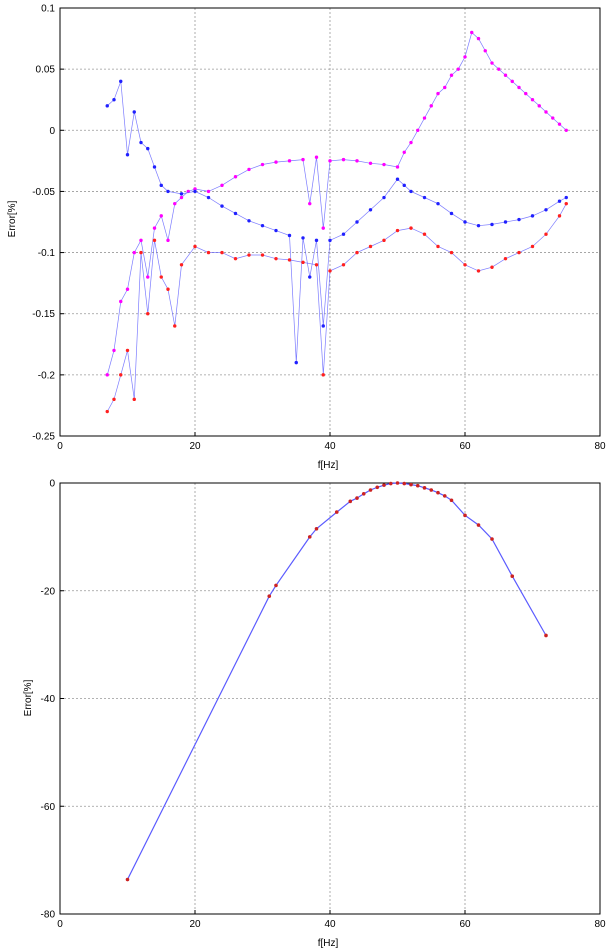  Describe the element at coordinates (28, 697) in the screenshot. I see `y-axis-label-bottom: Error[%]` at that location.